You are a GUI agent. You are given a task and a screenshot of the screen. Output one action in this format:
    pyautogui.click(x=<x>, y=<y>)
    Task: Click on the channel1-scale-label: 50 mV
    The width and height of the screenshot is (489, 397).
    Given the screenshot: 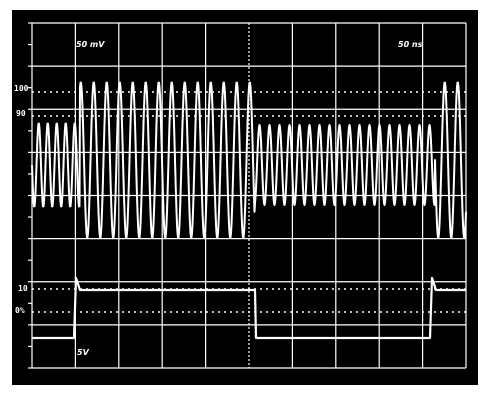 What is the action you would take?
    pyautogui.click(x=90, y=44)
    